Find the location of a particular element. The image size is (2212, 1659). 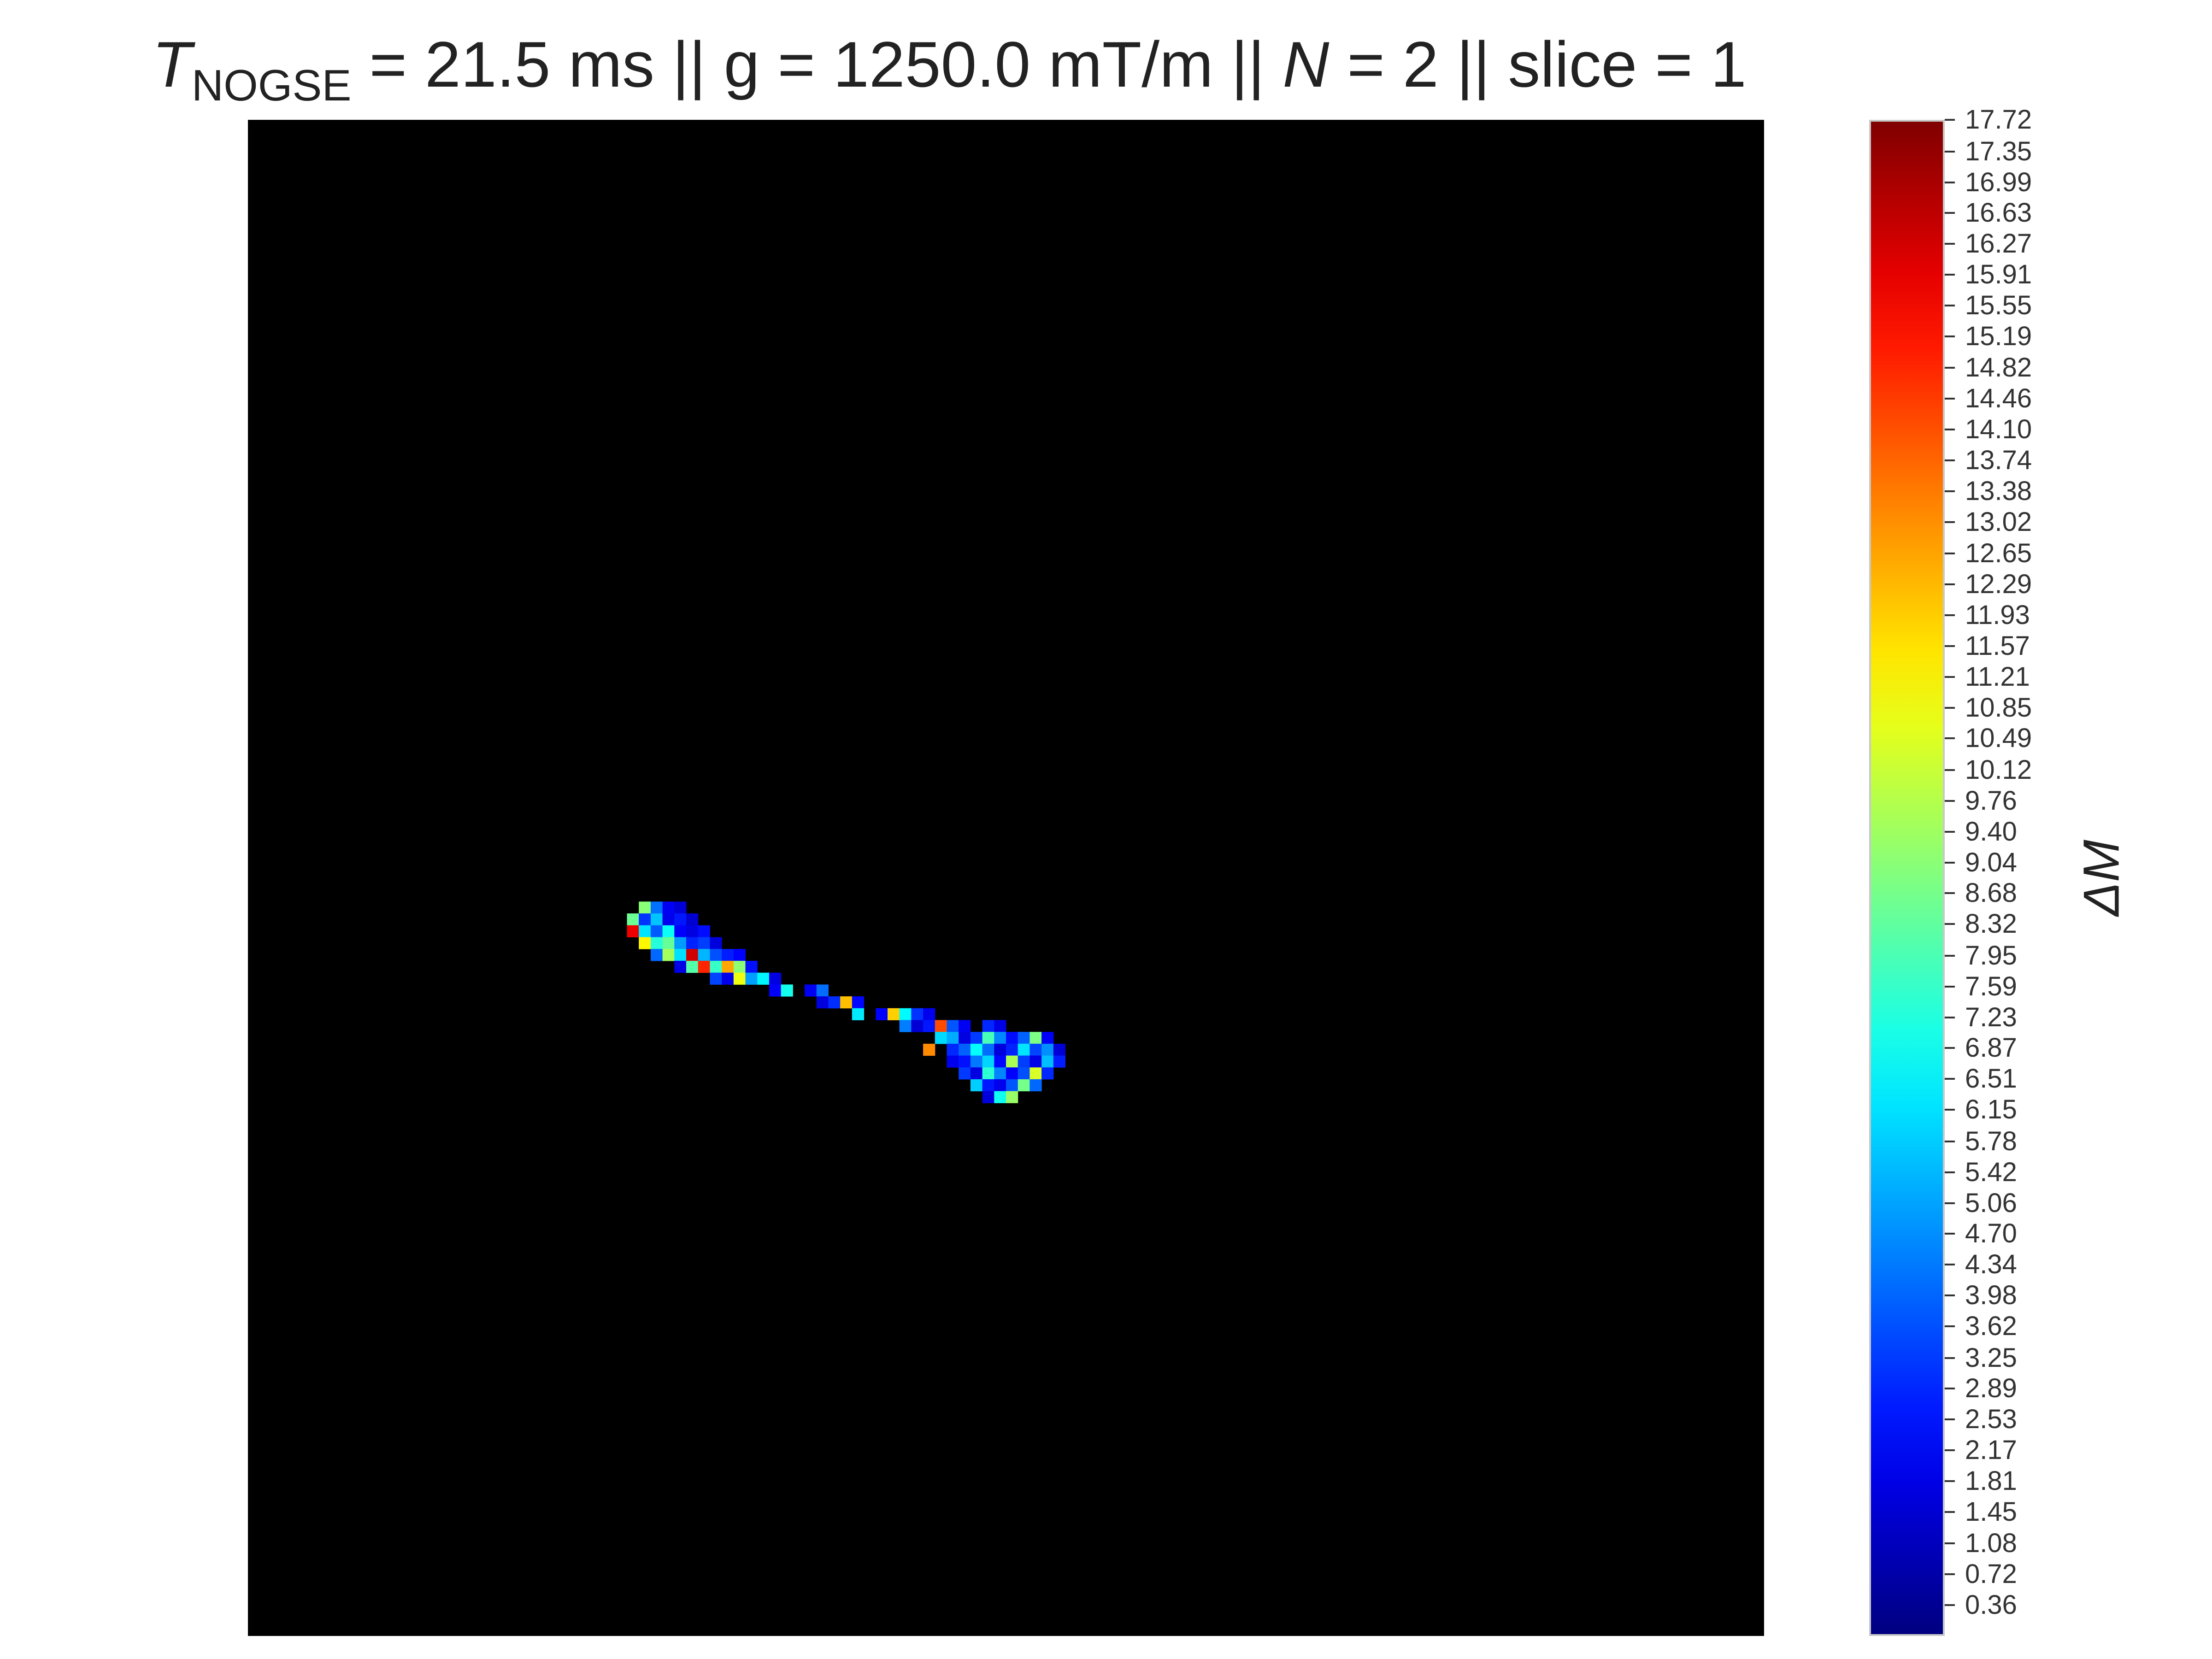

colorbar-tick-label: 6.87 is located at coordinates (1991, 1048).